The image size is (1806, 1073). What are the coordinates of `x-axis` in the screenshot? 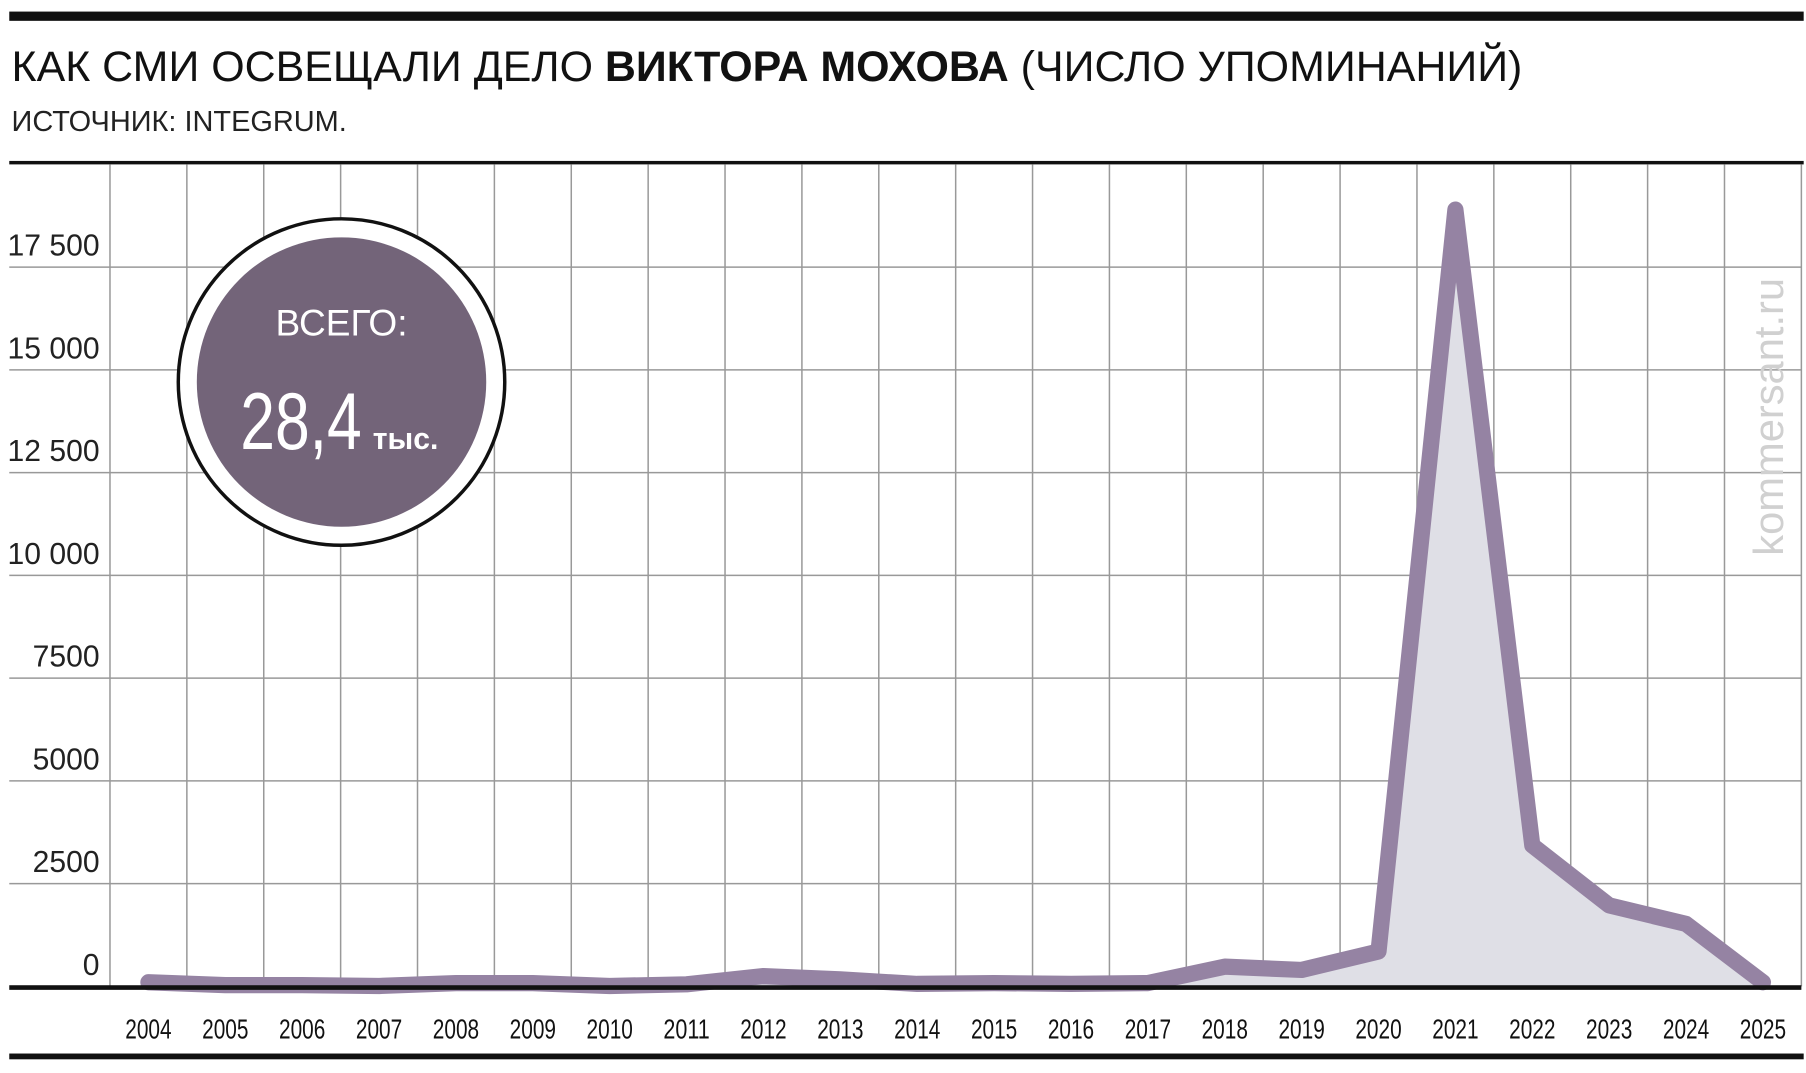 It's located at (905, 987).